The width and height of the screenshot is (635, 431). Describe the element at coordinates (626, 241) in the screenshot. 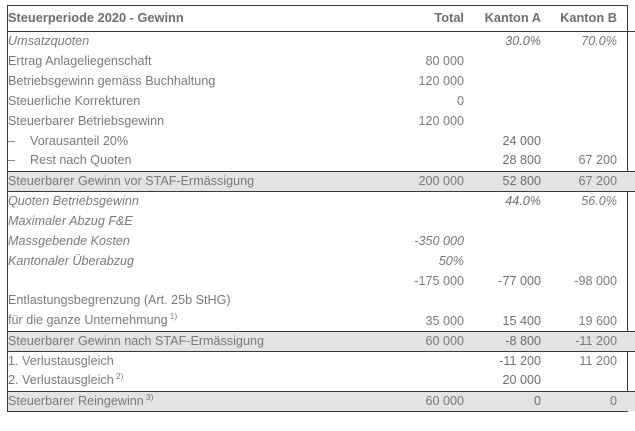

I see `row-kanton-c-massgebende-kosten` at that location.